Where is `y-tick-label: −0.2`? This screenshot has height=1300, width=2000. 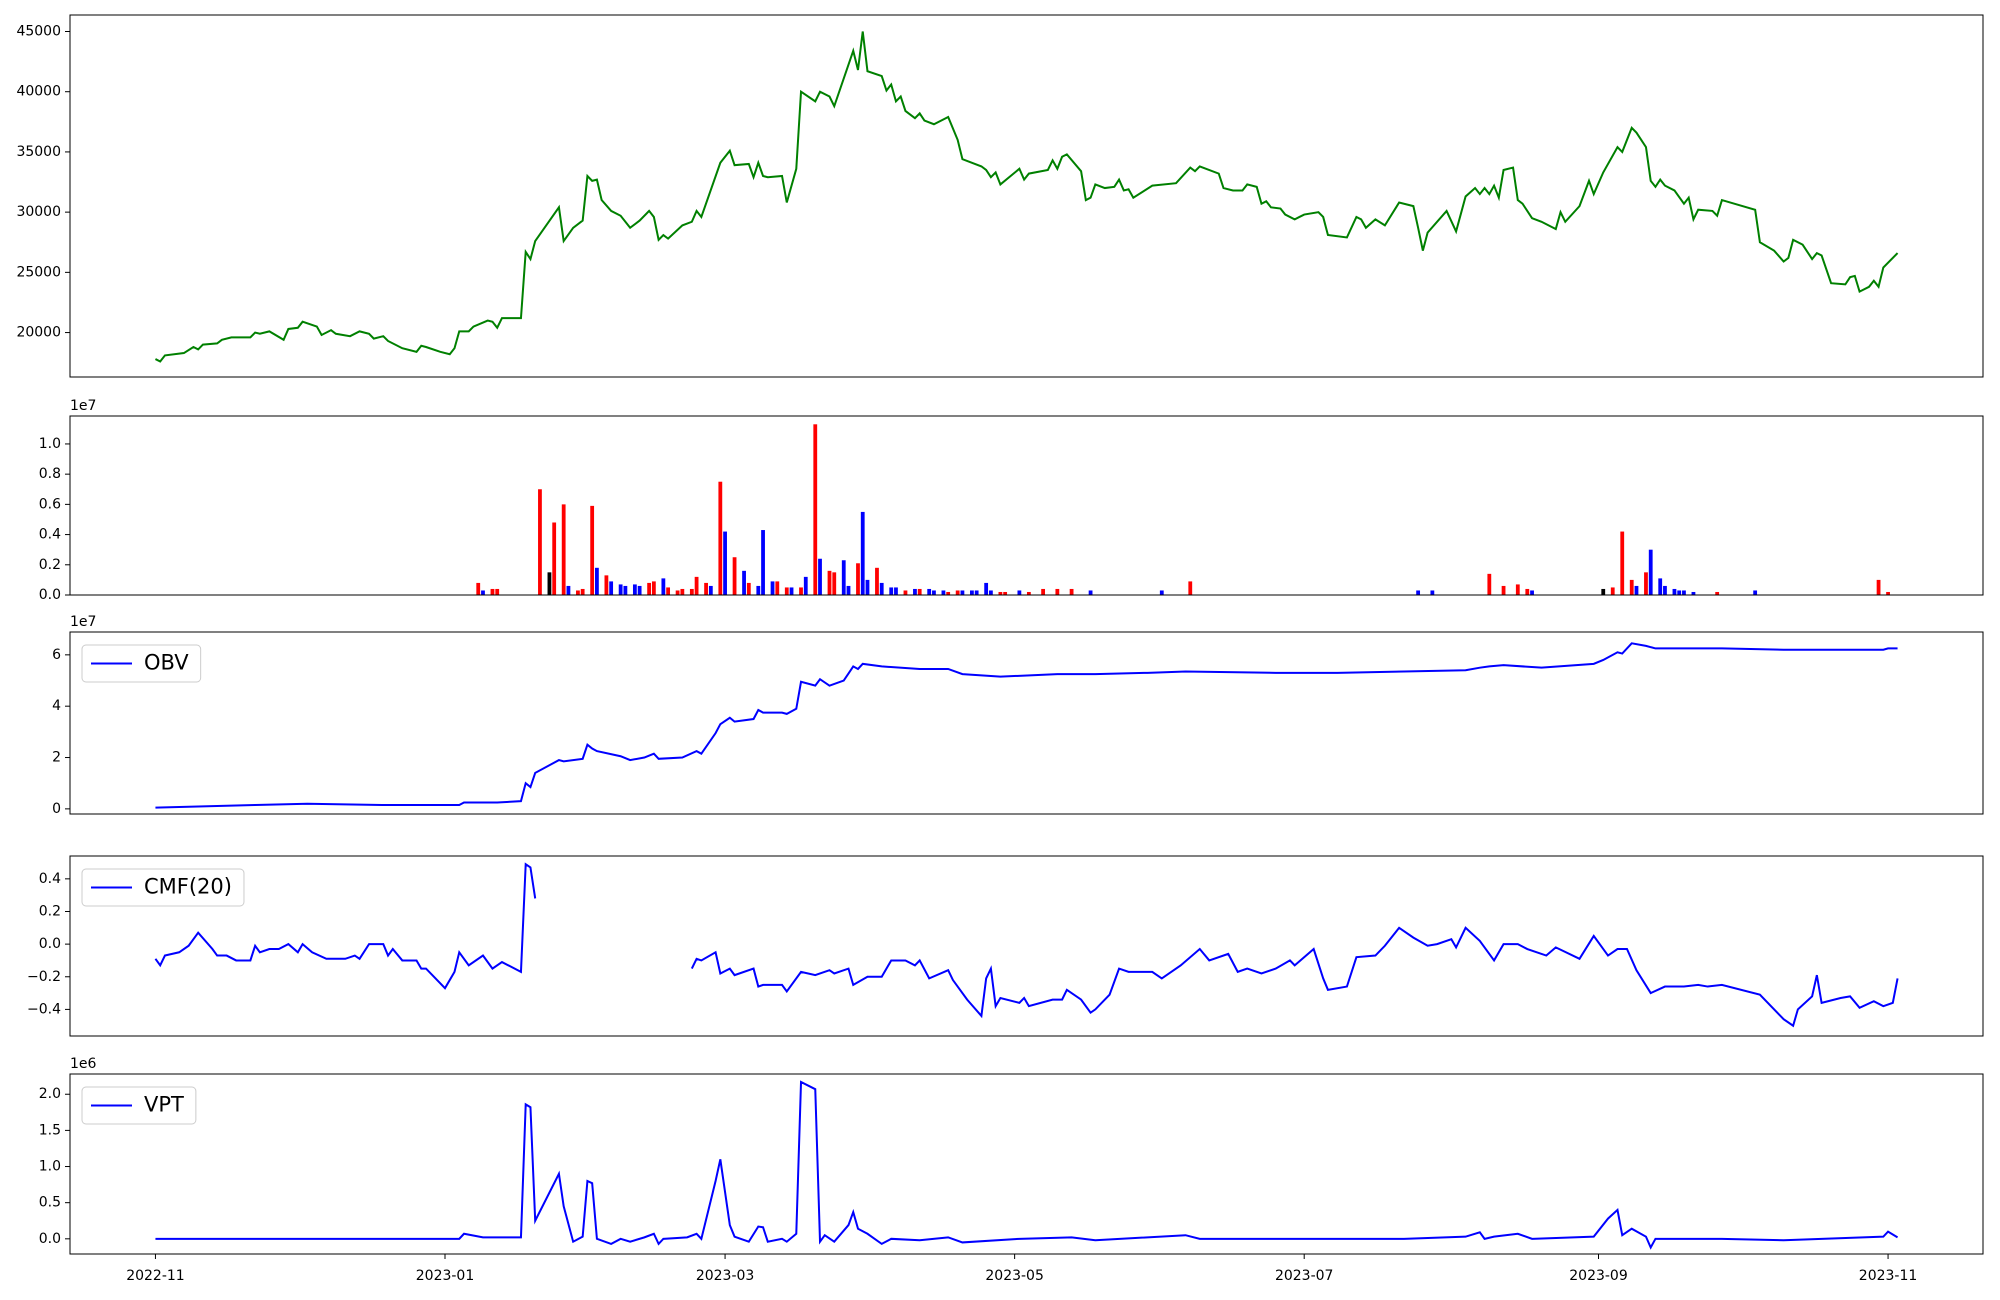 y-tick-label: −0.2 is located at coordinates (44, 977).